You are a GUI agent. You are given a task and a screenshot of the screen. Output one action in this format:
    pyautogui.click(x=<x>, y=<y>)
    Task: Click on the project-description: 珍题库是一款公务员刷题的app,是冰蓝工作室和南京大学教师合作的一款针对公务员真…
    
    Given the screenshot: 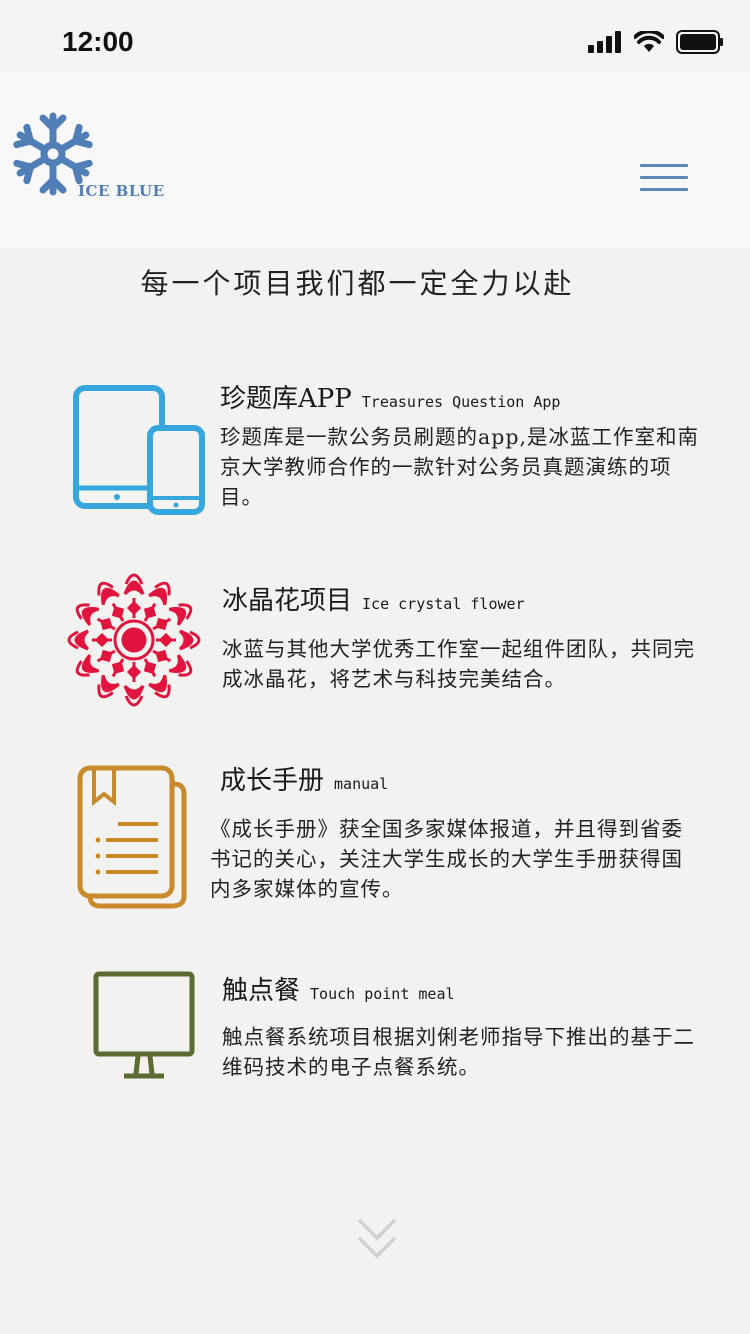 What is the action you would take?
    pyautogui.click(x=459, y=467)
    